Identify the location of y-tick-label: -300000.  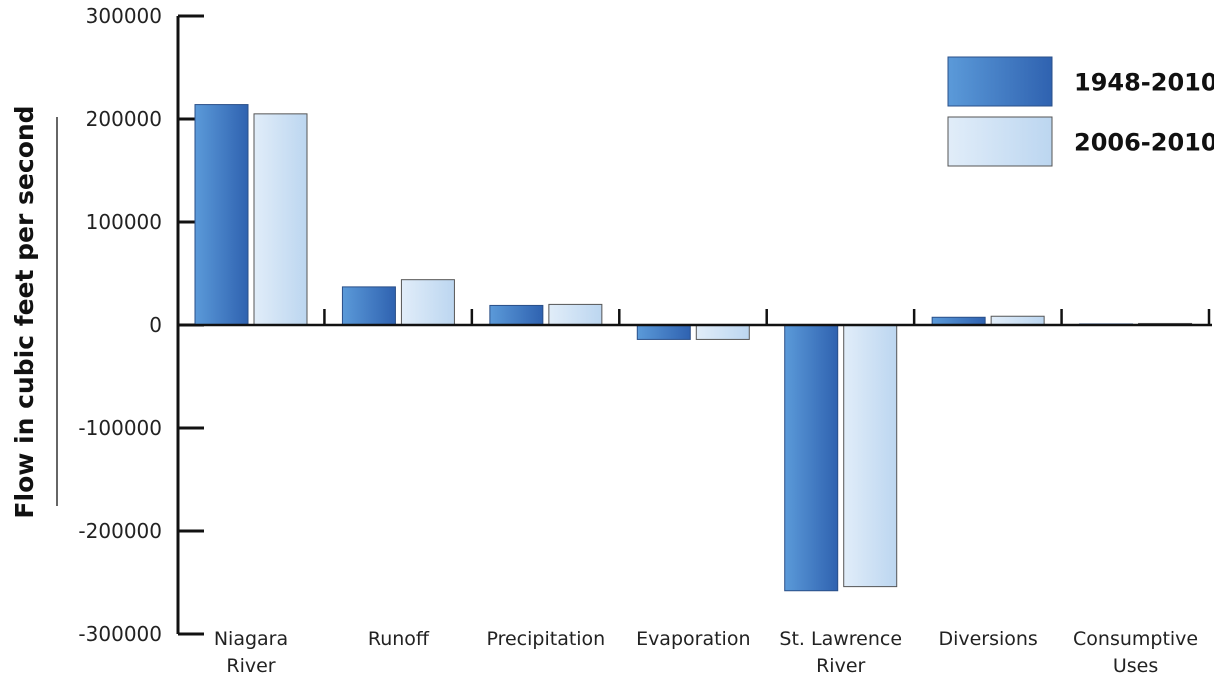
(120, 634).